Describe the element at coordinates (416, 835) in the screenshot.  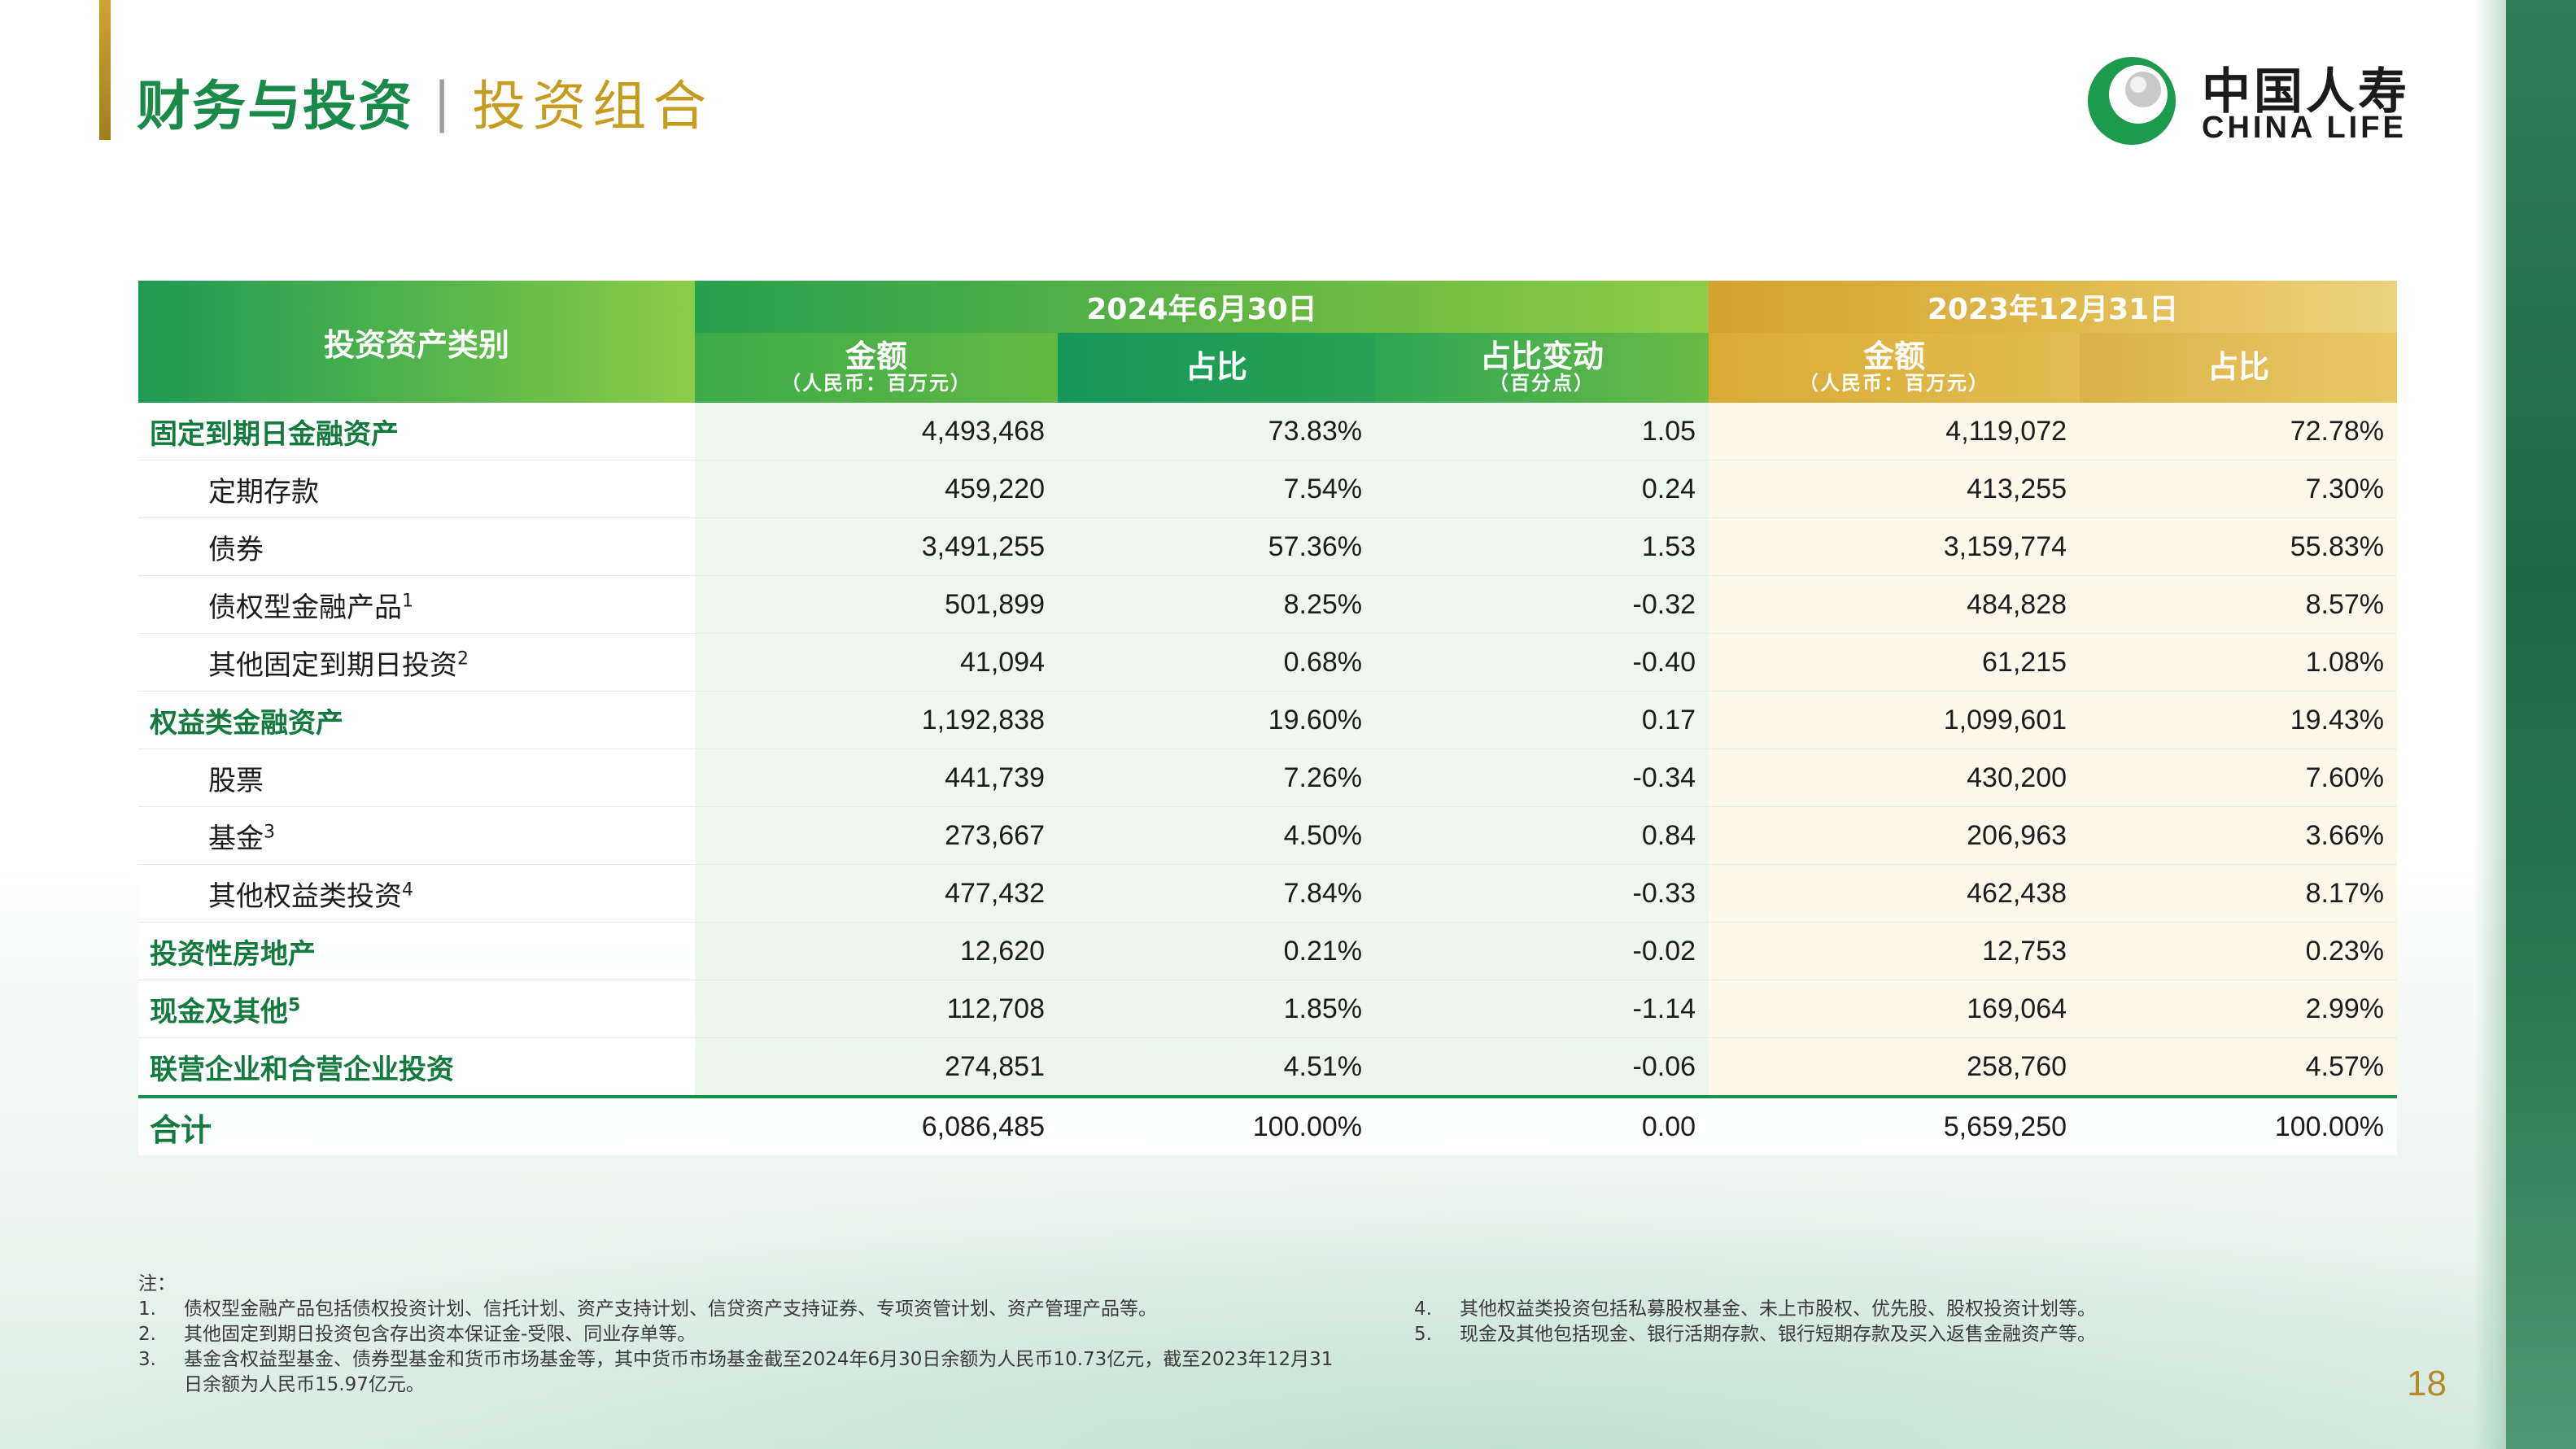
I see `row-label: 基金3` at that location.